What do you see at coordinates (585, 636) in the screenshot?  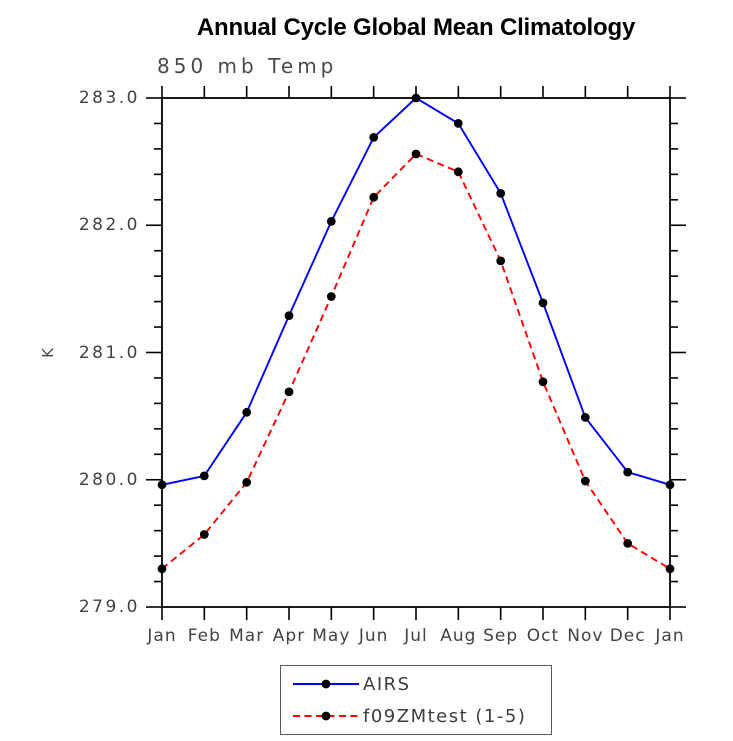 I see `x-tick-label: Nov` at bounding box center [585, 636].